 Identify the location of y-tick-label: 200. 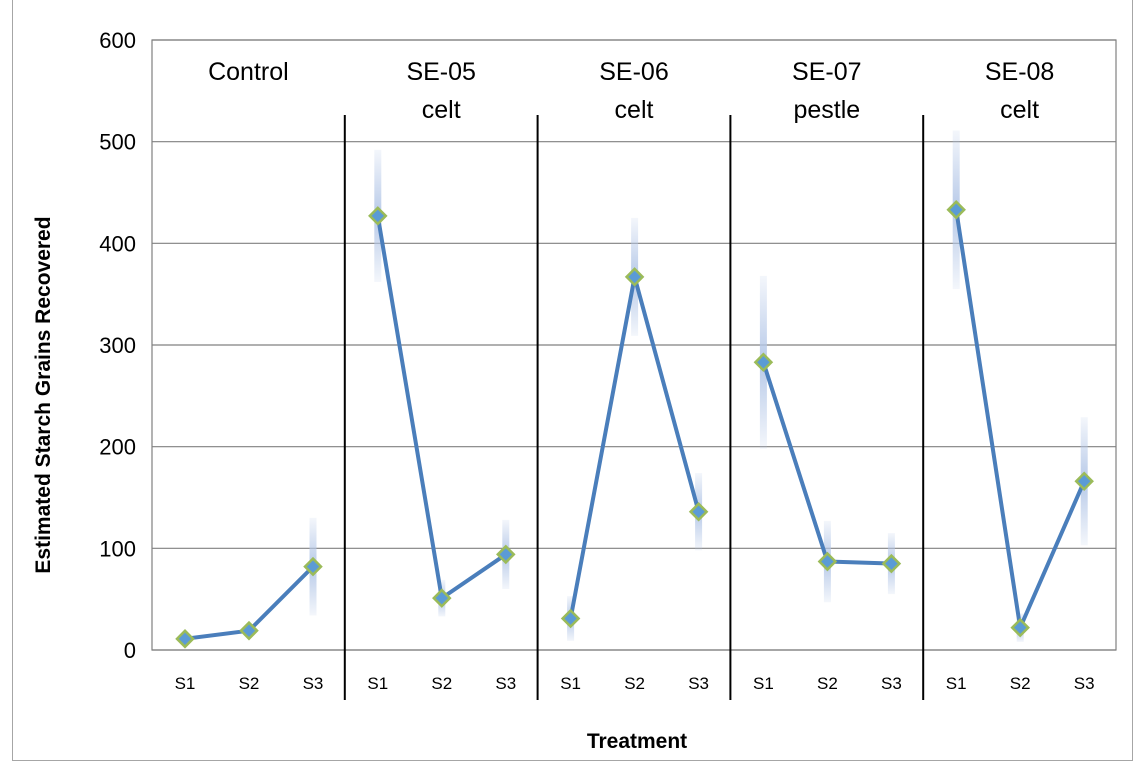
(117, 447).